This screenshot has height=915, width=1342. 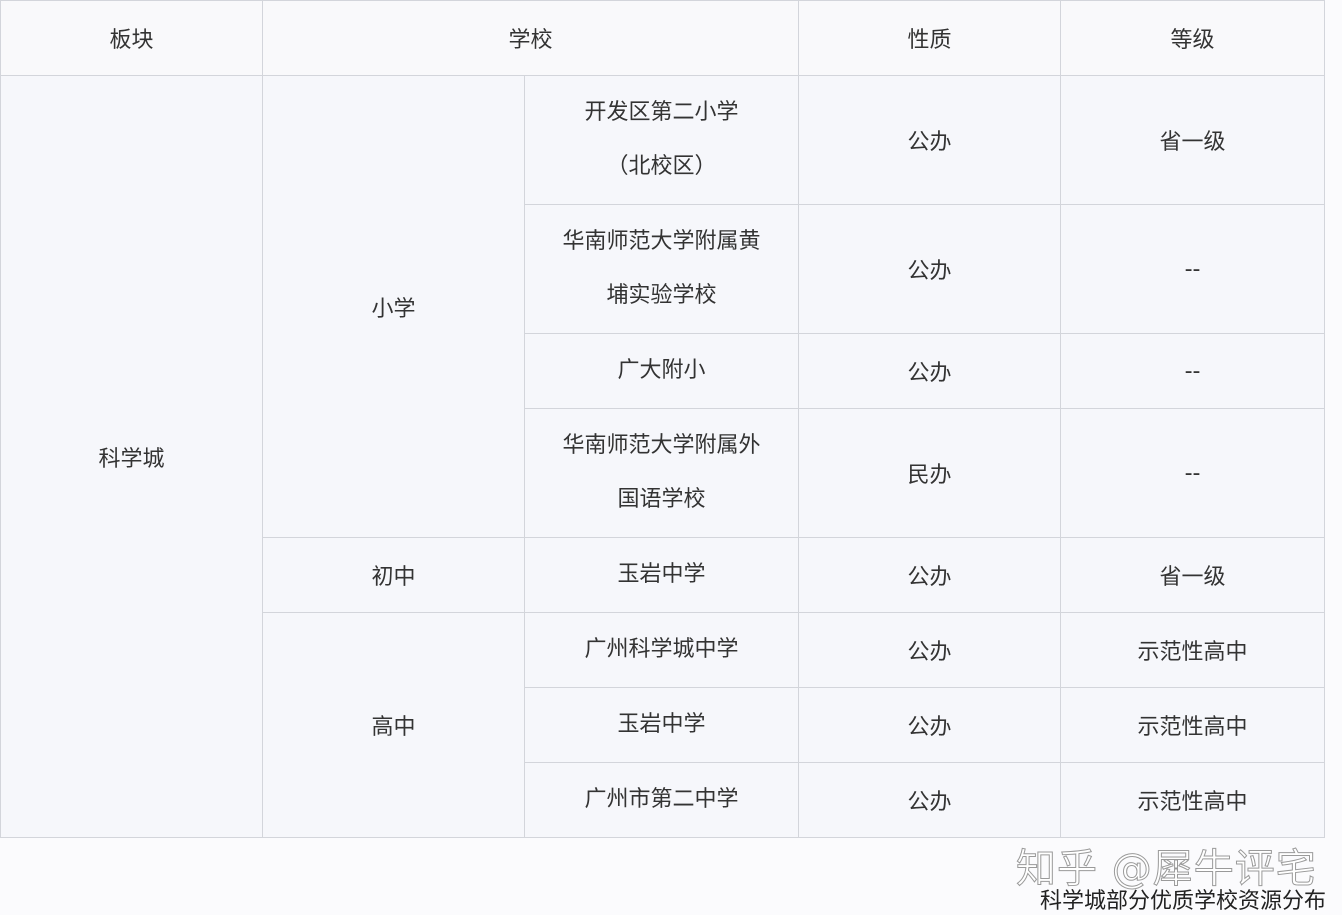 What do you see at coordinates (131, 38) in the screenshot?
I see `header-region: 板块` at bounding box center [131, 38].